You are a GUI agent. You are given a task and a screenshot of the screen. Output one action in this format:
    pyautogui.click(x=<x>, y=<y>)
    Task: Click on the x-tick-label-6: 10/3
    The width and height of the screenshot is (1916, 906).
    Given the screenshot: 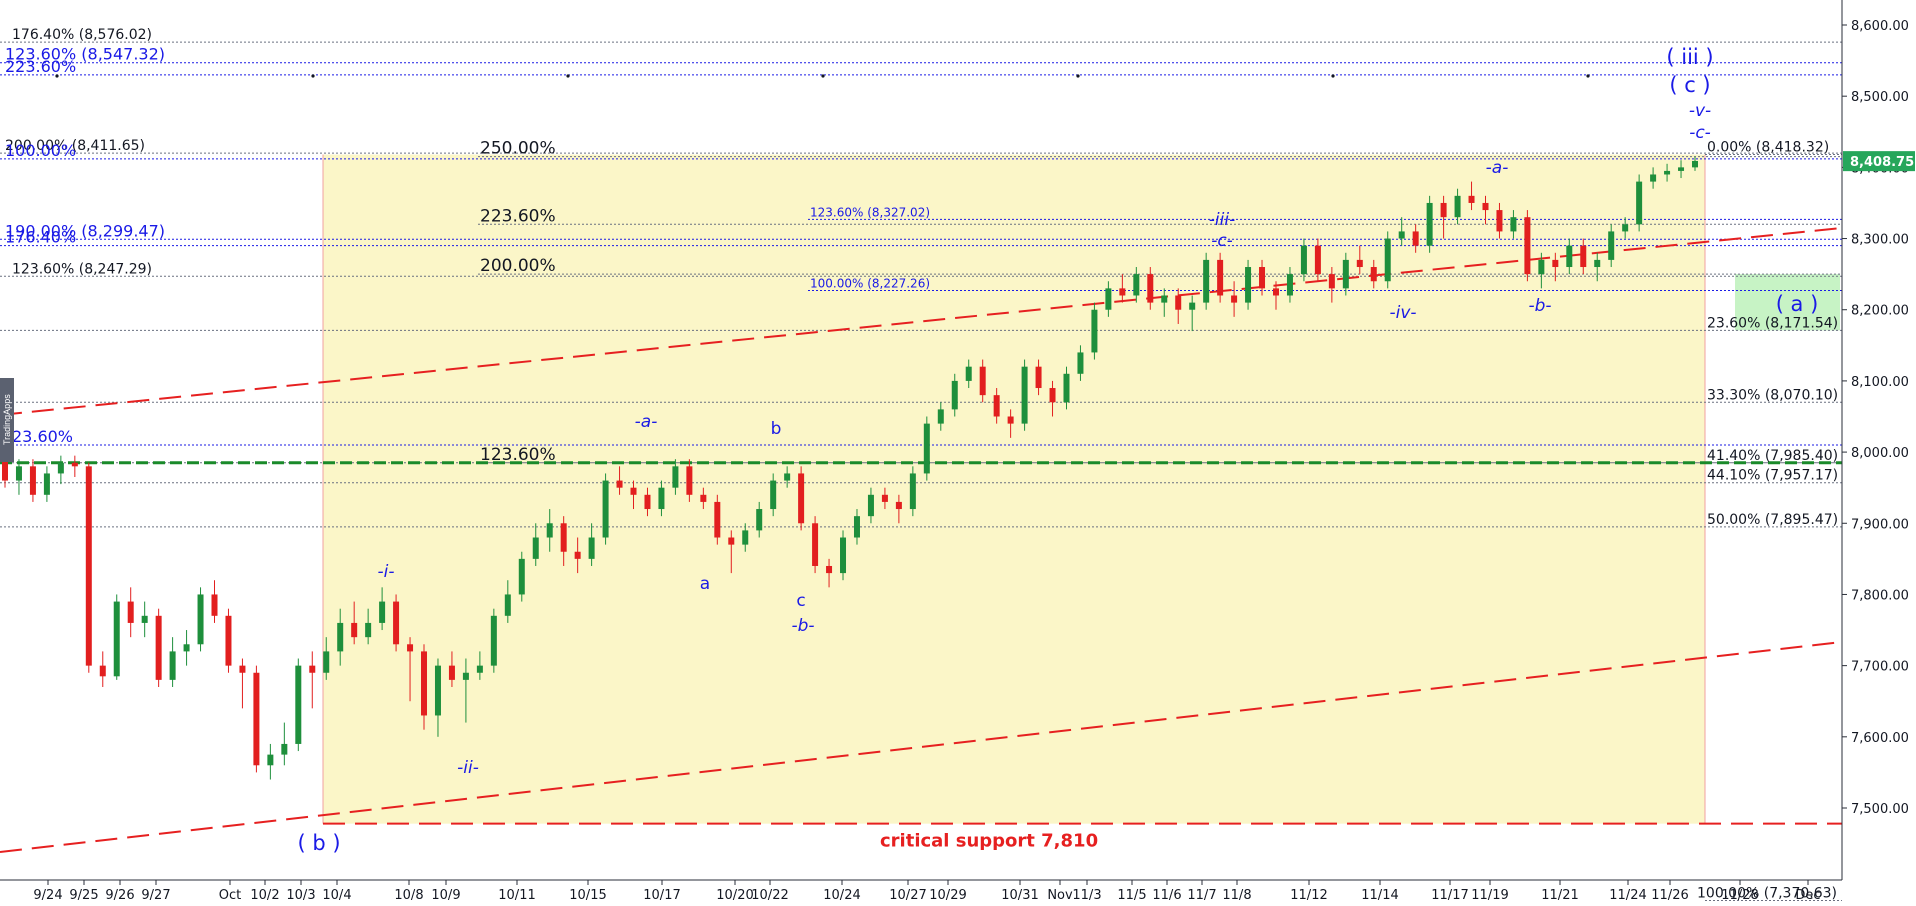 What is the action you would take?
    pyautogui.click(x=300, y=895)
    